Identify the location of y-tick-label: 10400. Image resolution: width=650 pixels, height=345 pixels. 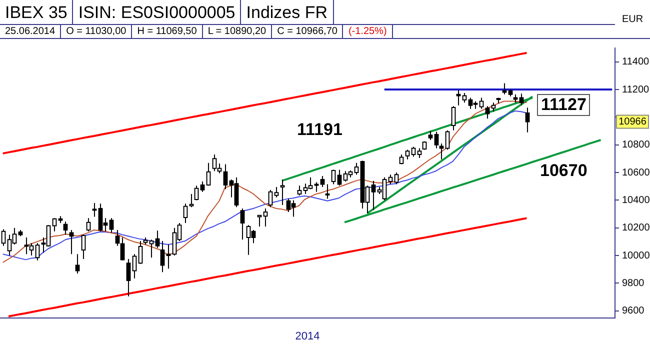
(636, 200).